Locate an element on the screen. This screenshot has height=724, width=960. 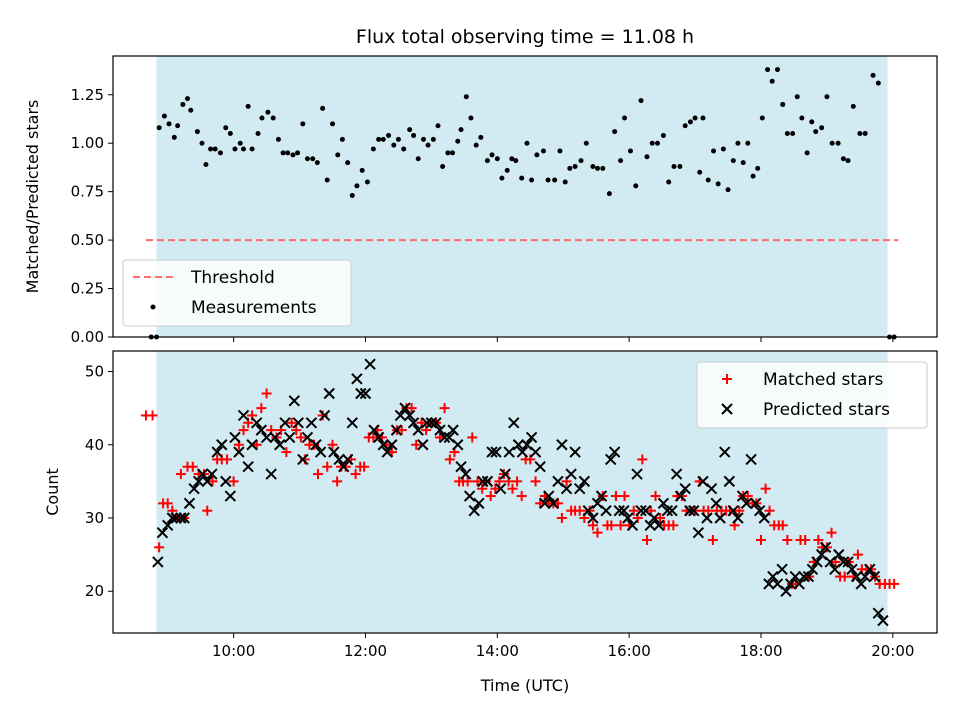
bottom-legend: Matched stars Predicted stars is located at coordinates (812, 395).